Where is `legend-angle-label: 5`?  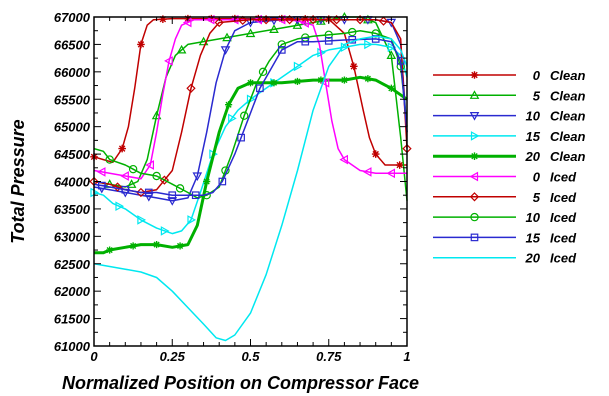 legend-angle-label: 5 is located at coordinates (537, 95).